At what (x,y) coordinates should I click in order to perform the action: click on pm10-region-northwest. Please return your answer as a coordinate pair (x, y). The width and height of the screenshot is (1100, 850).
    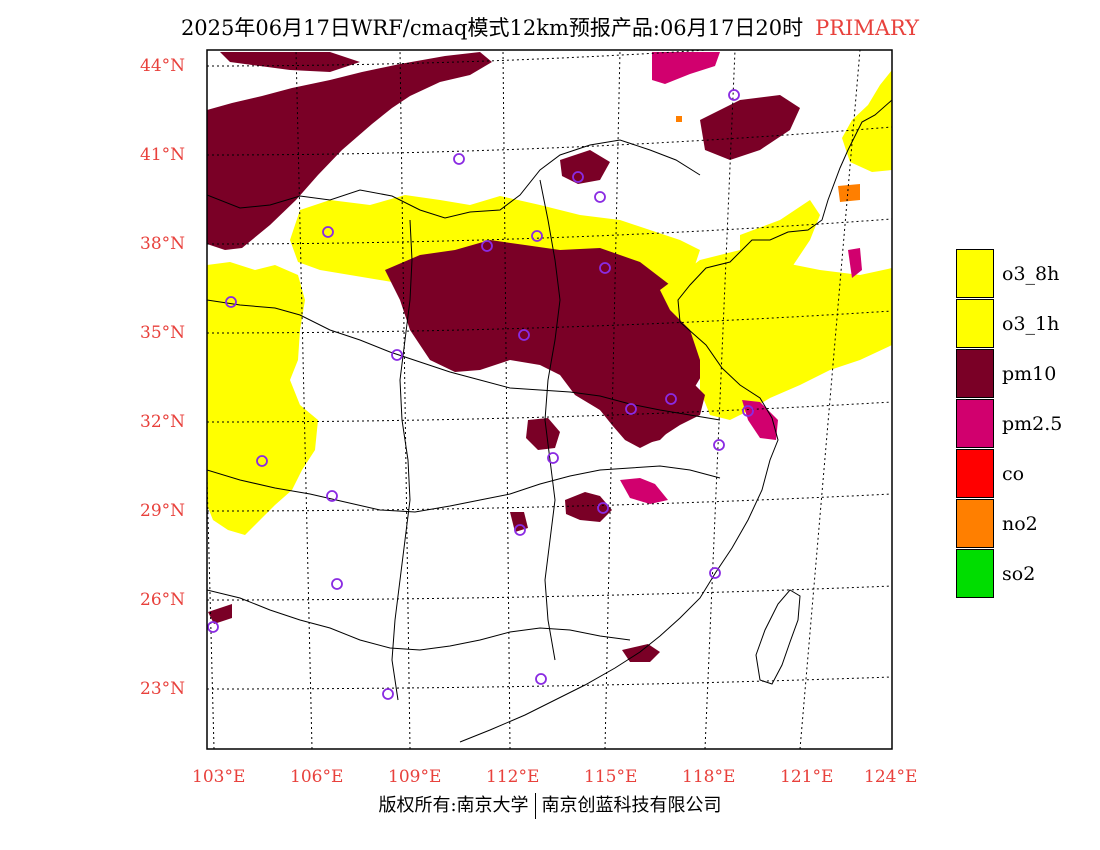
    Looking at the image, I should click on (349, 151).